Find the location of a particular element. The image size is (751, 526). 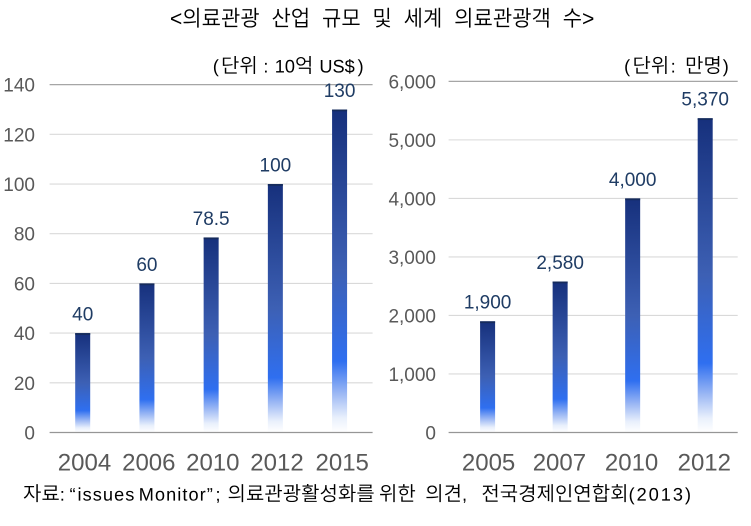

svg-text: 1,000 is located at coordinates (412, 375).